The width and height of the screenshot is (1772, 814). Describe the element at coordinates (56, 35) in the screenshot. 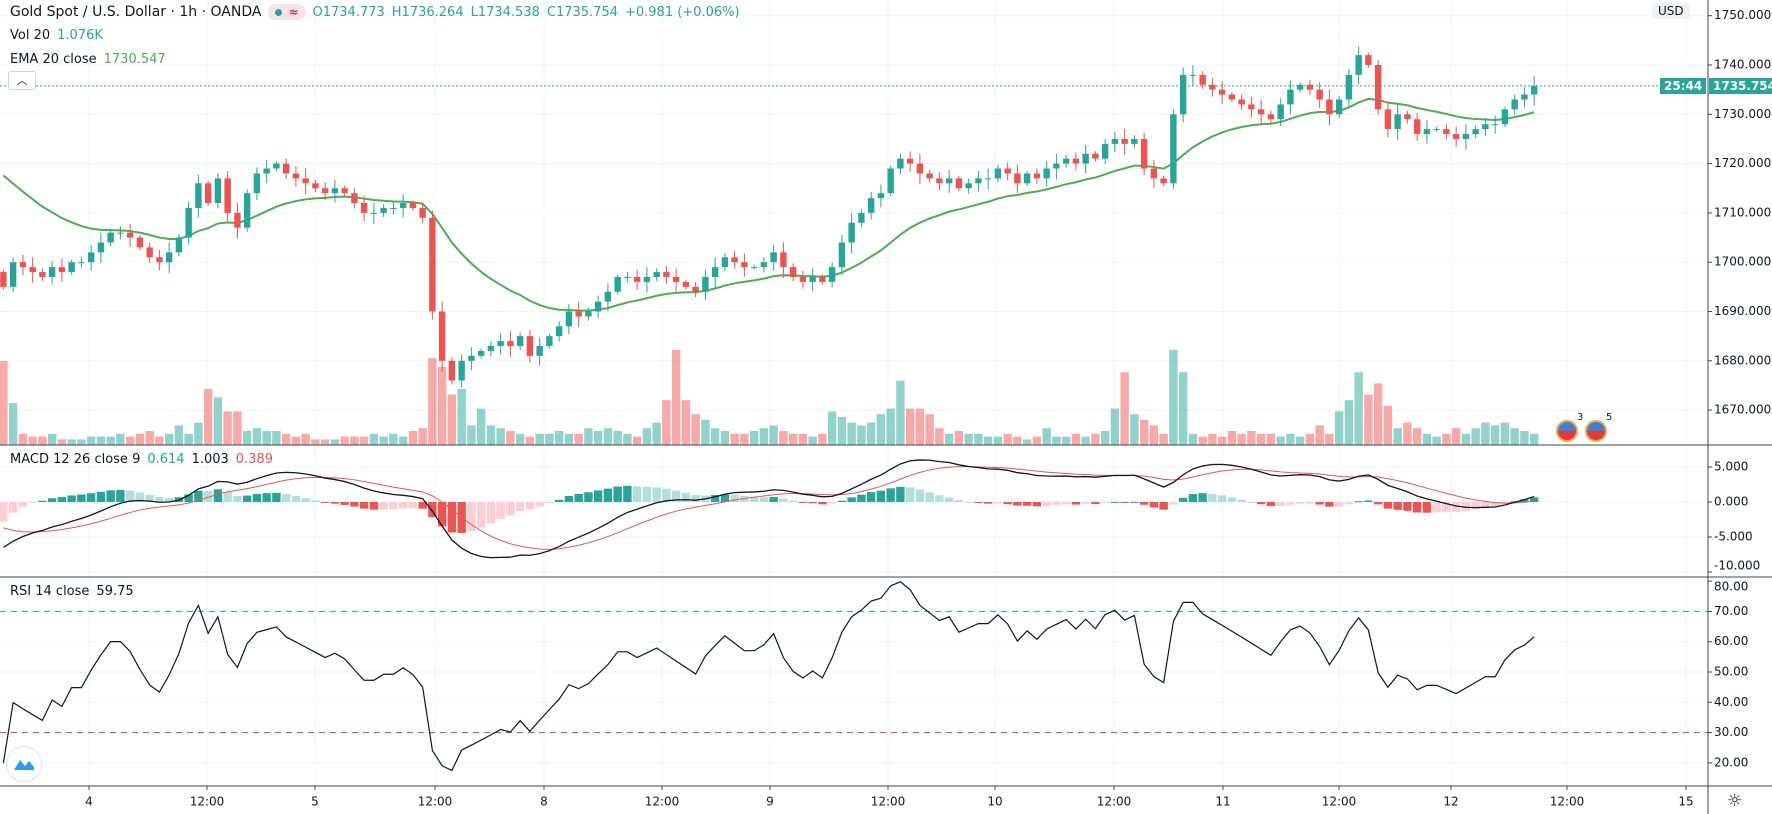

I see `volume-legend: Vol 20 1.076K` at that location.